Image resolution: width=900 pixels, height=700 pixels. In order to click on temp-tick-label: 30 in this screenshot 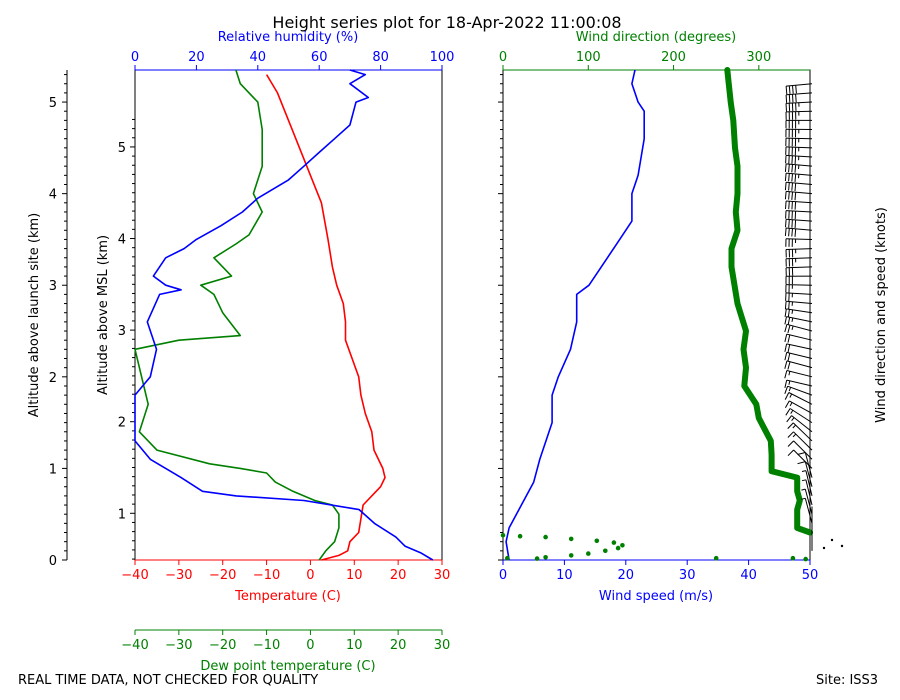, I will do `click(442, 575)`.